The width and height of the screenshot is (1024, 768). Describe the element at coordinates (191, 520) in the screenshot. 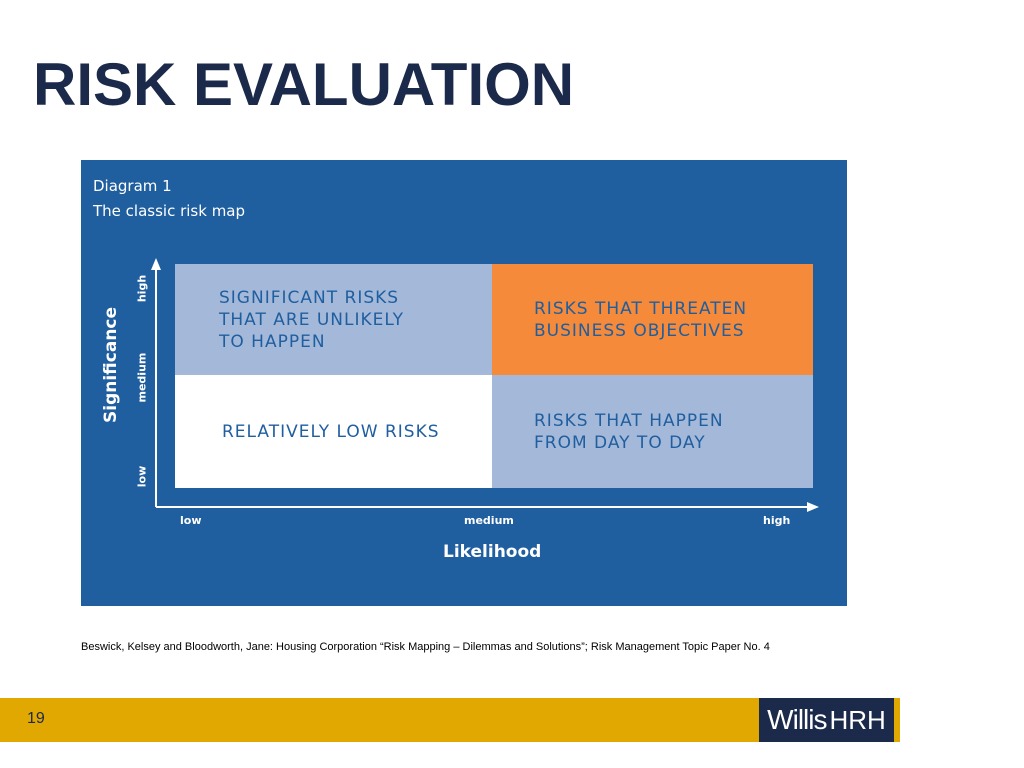

I see `x-tick-low: low` at that location.